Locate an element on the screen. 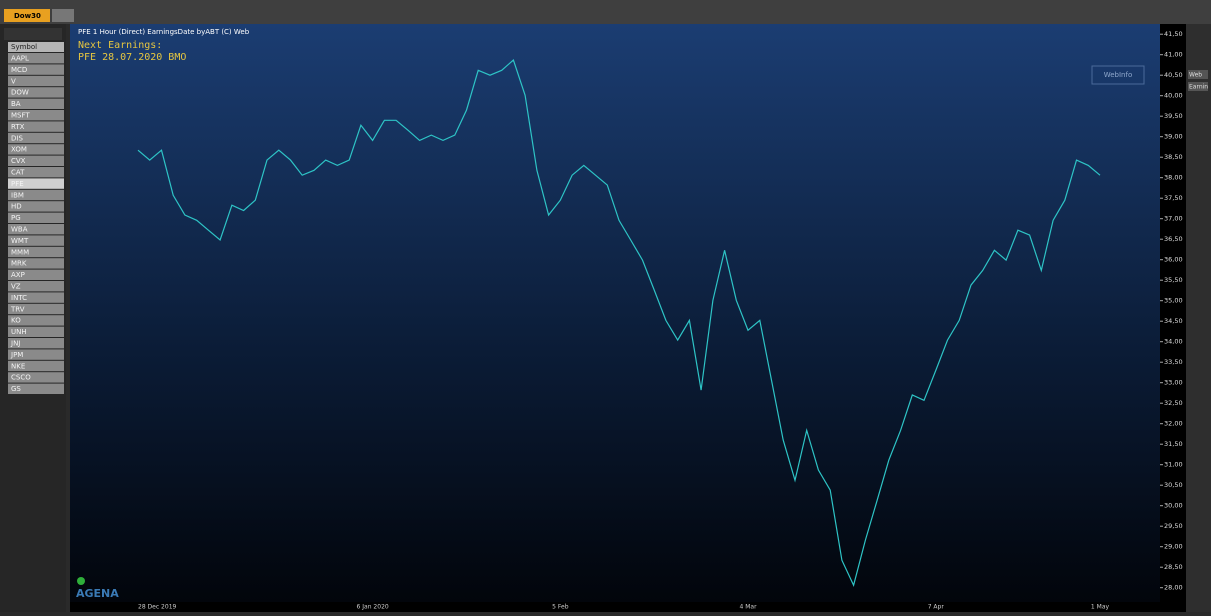 This screenshot has height=616, width=1211. symbol: XOM is located at coordinates (19, 150).